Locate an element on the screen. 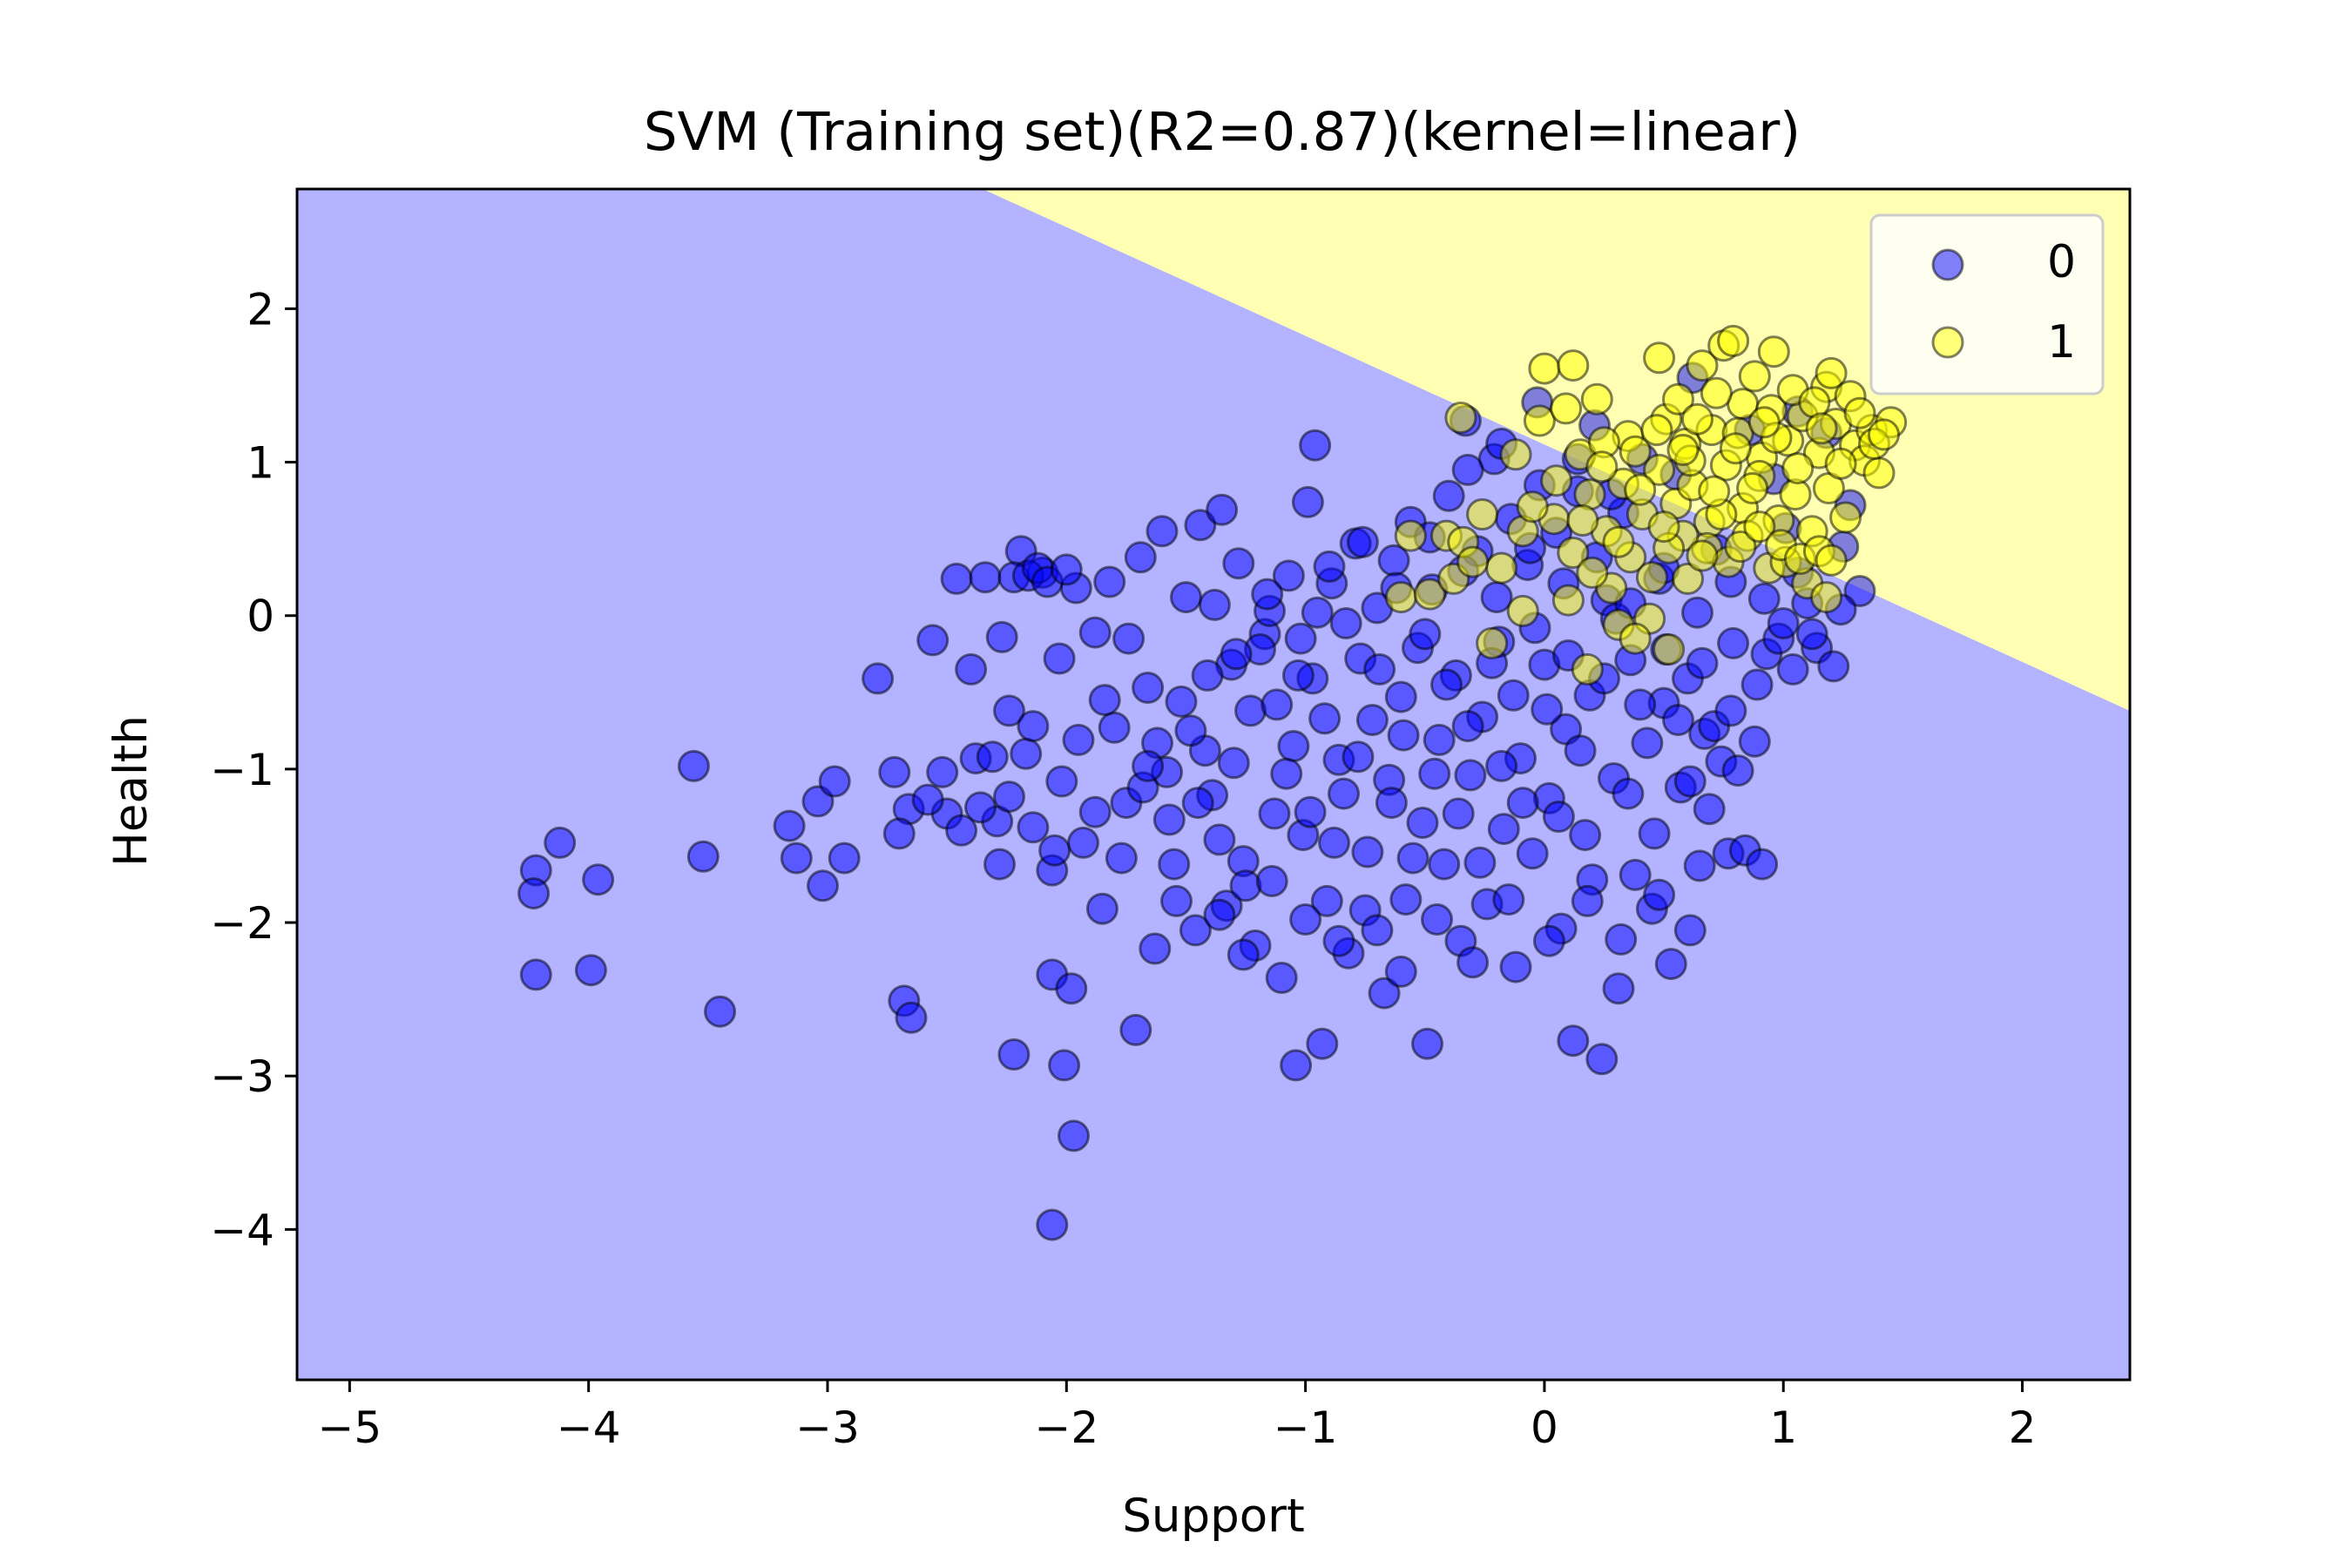  x-tick-label: −3 is located at coordinates (827, 1428).